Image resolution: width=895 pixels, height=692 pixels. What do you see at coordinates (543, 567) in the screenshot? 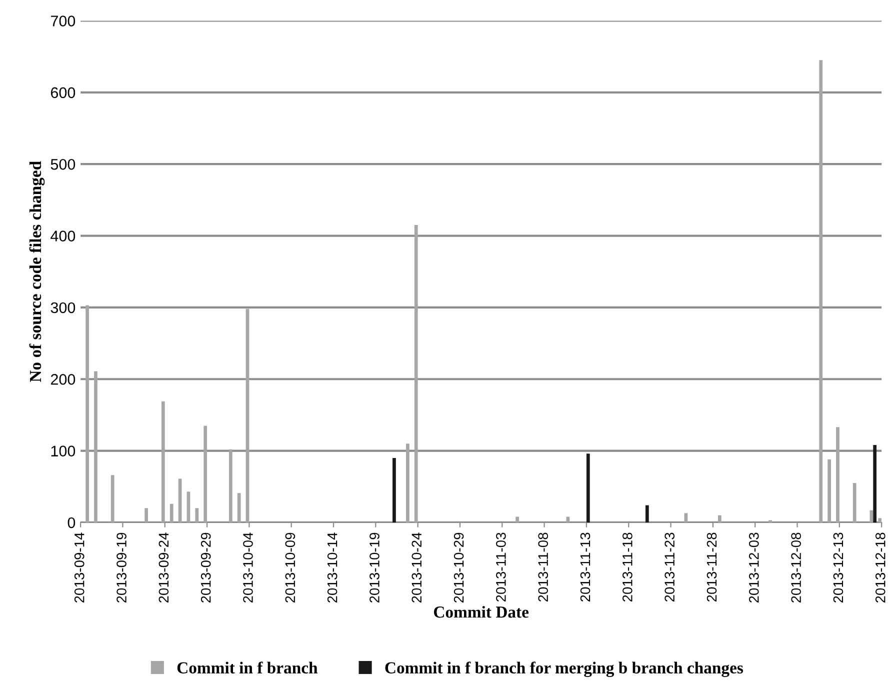
I see `x-tick-label: 2013-11-08` at bounding box center [543, 567].